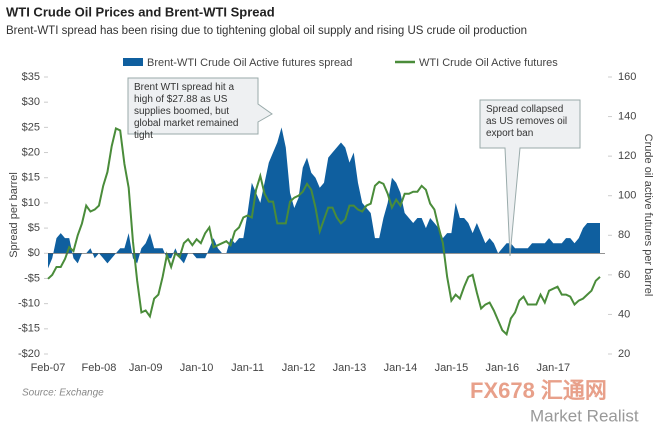  What do you see at coordinates (624, 235) in the screenshot?
I see `y2-tick-label: 80` at bounding box center [624, 235].